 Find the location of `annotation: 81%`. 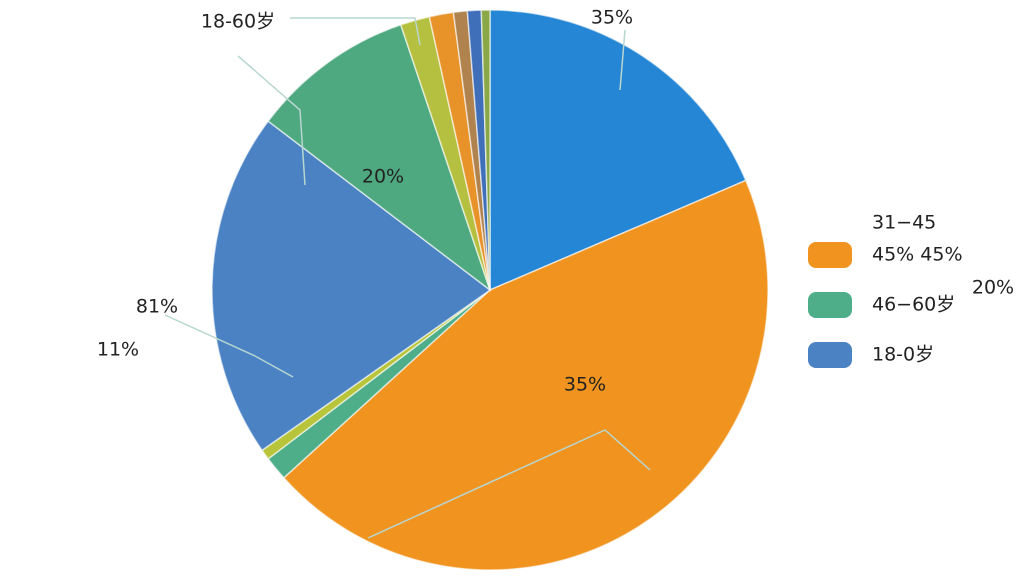

annotation: 81% is located at coordinates (157, 307).